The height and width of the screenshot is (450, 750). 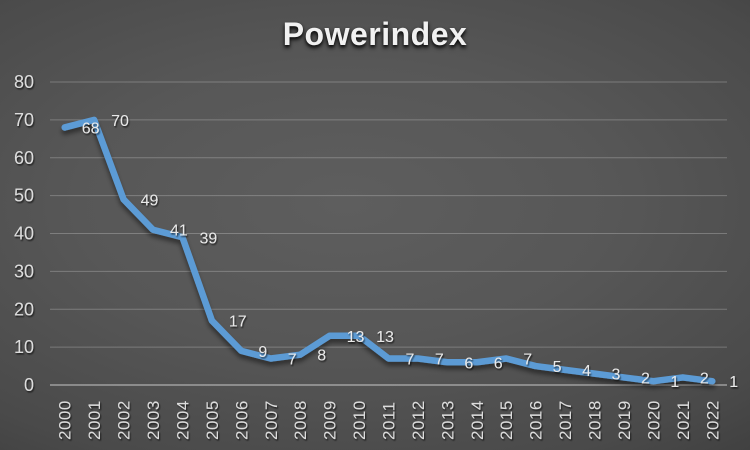 I want to click on x-axis-tick-label: 2000, so click(x=65, y=420).